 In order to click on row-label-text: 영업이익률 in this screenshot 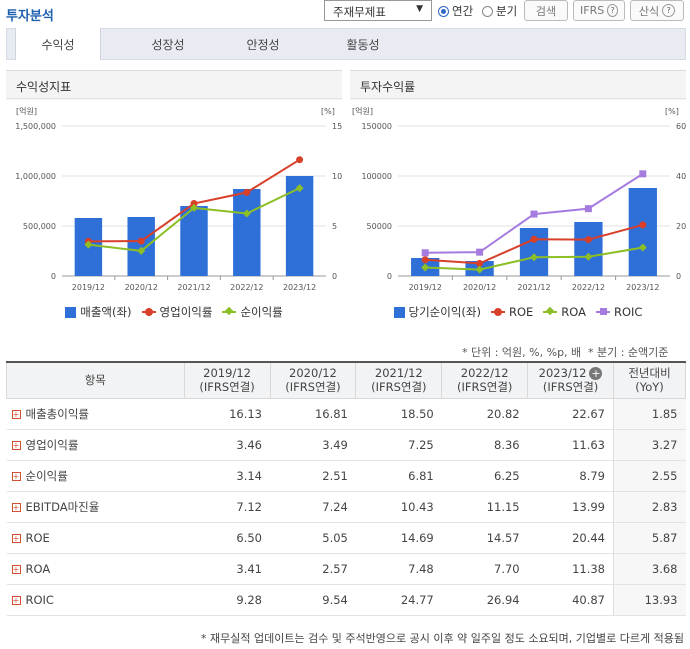, I will do `click(52, 444)`.